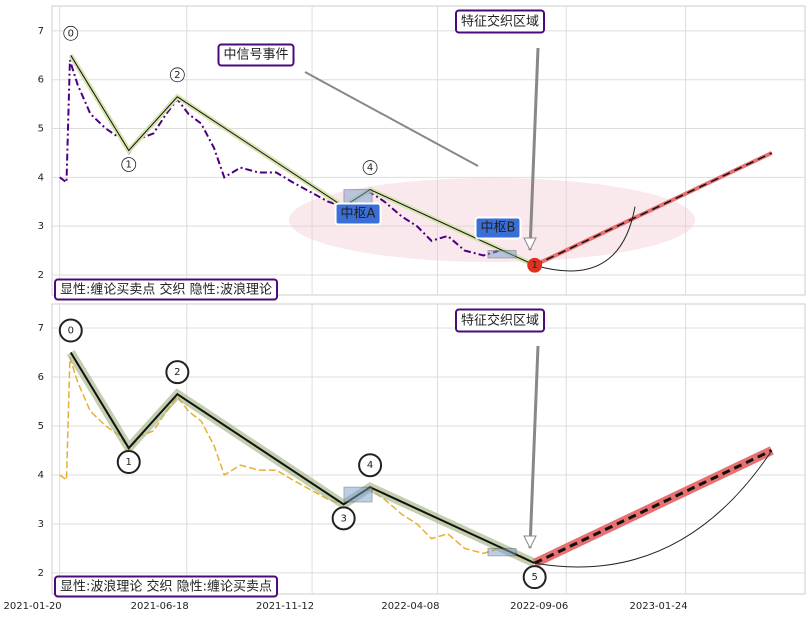 The height and width of the screenshot is (617, 811). I want to click on wave-label: 5, so click(534, 577).